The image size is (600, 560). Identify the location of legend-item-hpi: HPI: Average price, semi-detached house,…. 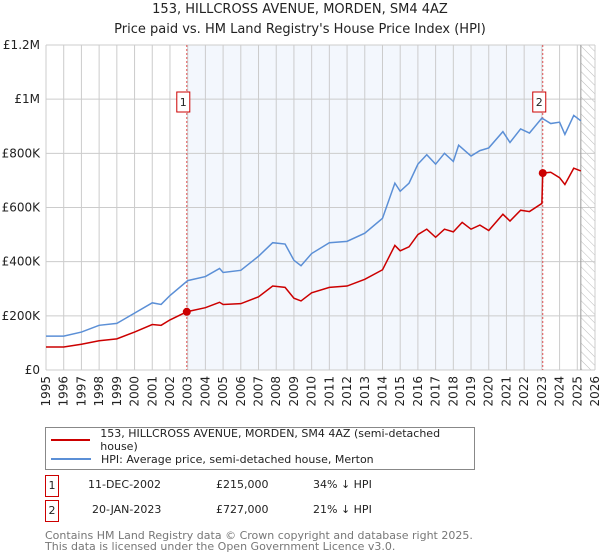
(210, 459).